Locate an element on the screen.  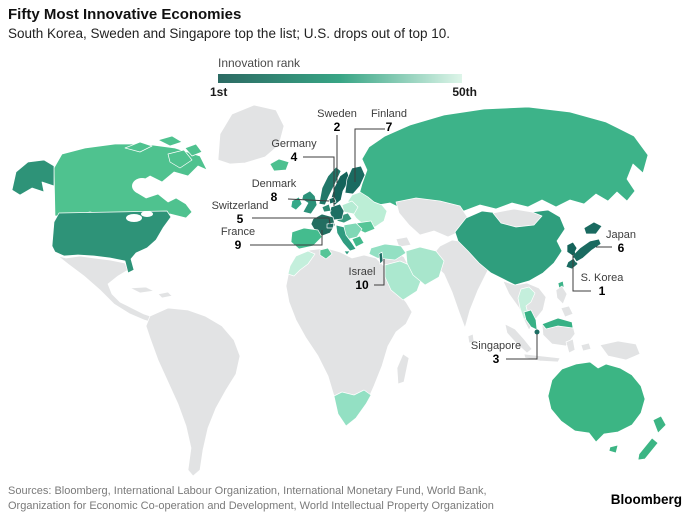
annotation-switzerland: Switzerland 5 is located at coordinates (240, 212).